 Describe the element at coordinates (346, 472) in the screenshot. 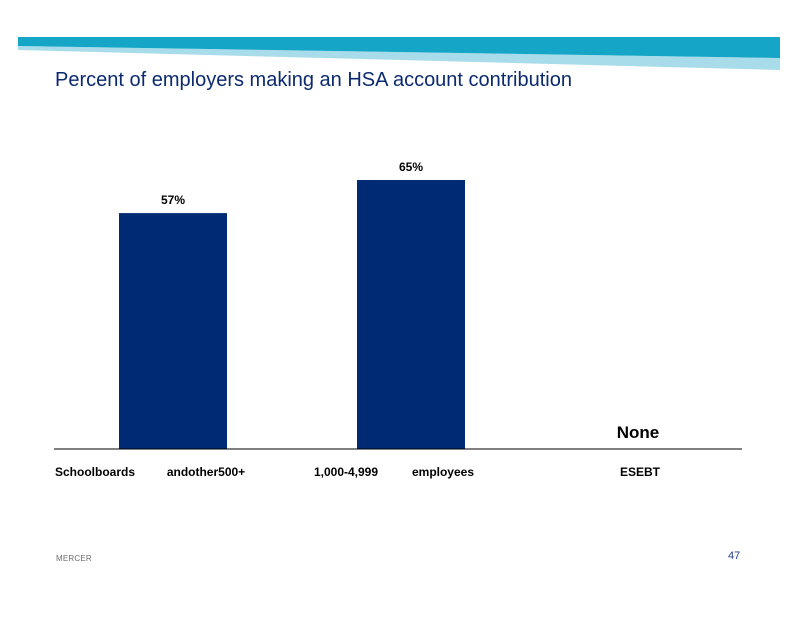

I see `x-tick-label-2-1: 1,000-4,999` at that location.